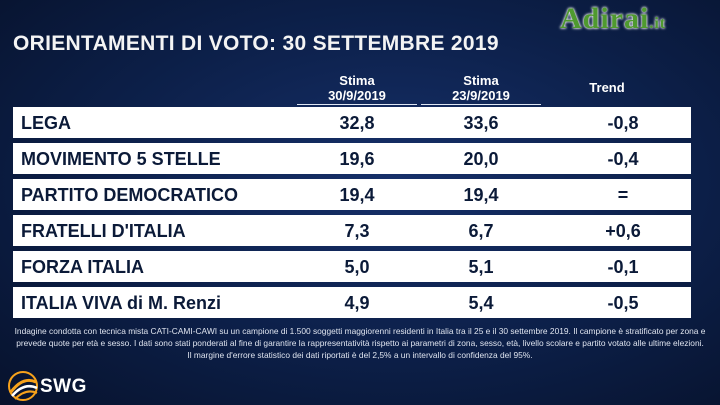  I want to click on value-previous: 5,1, so click(481, 267).